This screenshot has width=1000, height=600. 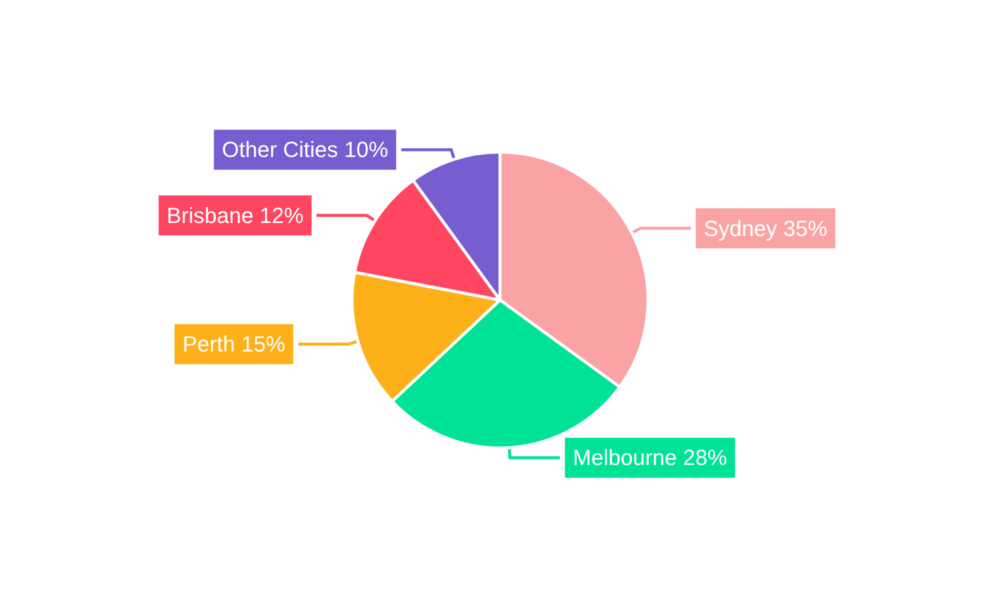 I want to click on slice-label: Brisbane 12%, so click(x=235, y=215).